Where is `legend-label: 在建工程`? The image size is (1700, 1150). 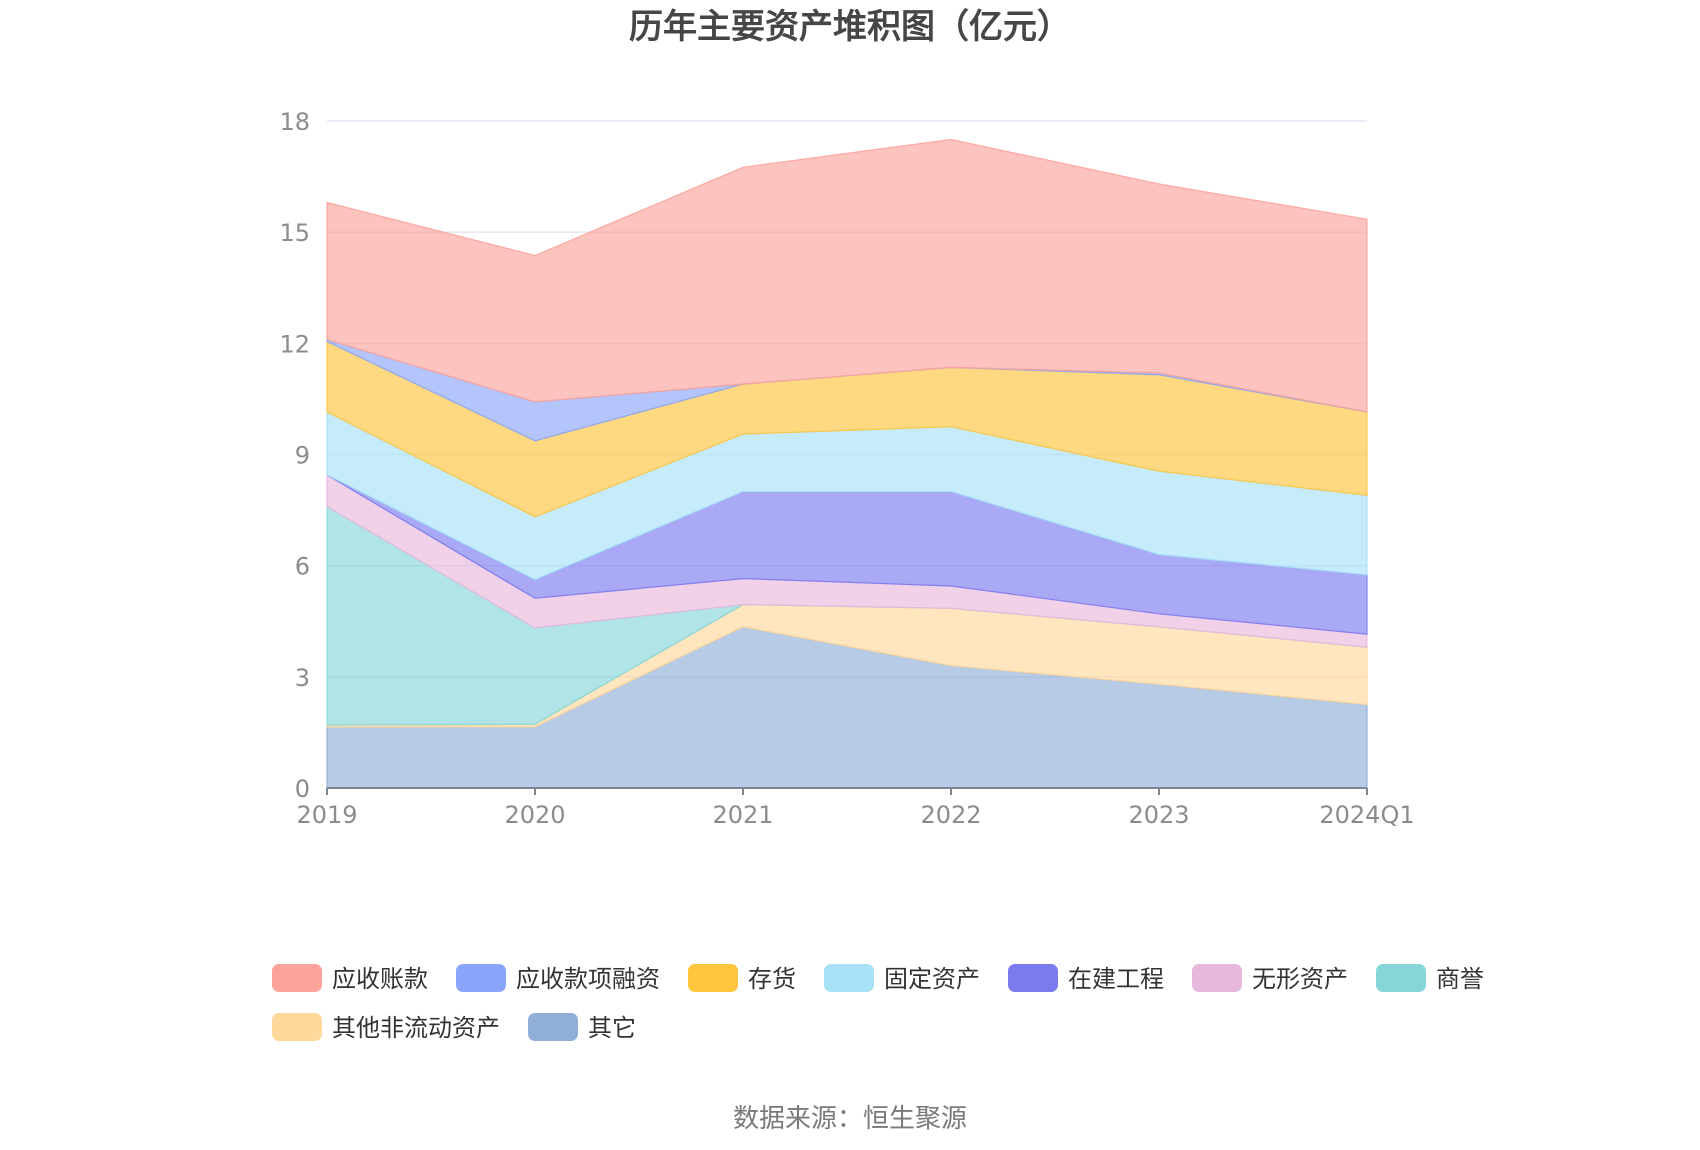 legend-label: 在建工程 is located at coordinates (1116, 979).